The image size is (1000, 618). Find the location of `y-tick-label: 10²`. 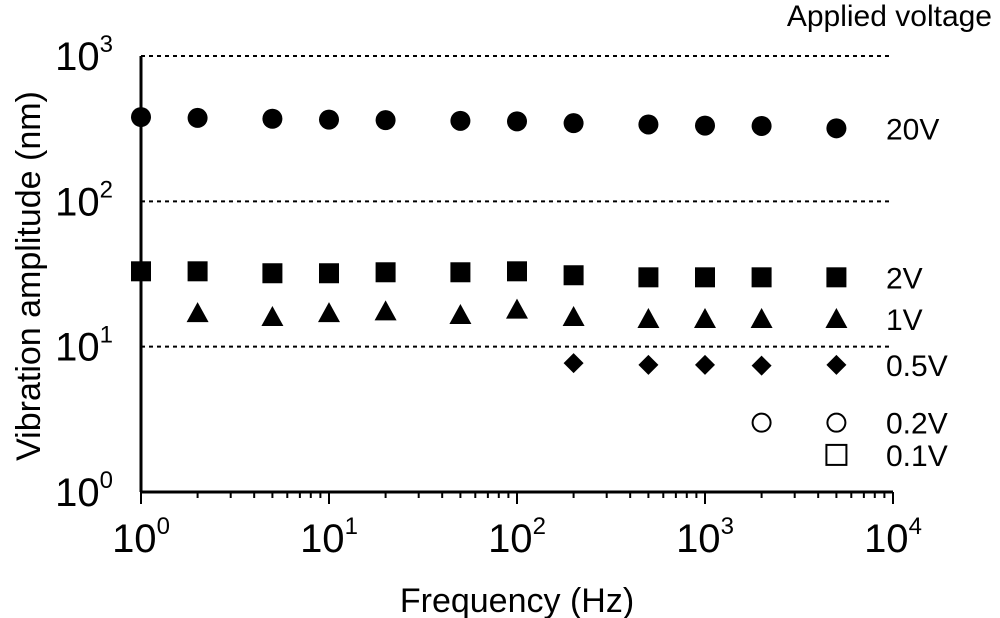

y-tick-label: 10² is located at coordinates (84, 200).